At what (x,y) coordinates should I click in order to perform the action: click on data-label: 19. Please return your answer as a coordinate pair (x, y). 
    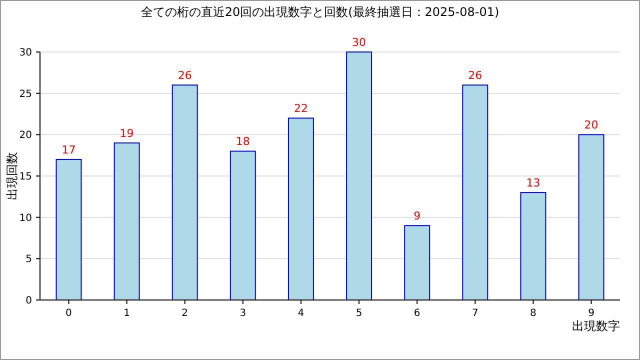
    Looking at the image, I should click on (127, 133).